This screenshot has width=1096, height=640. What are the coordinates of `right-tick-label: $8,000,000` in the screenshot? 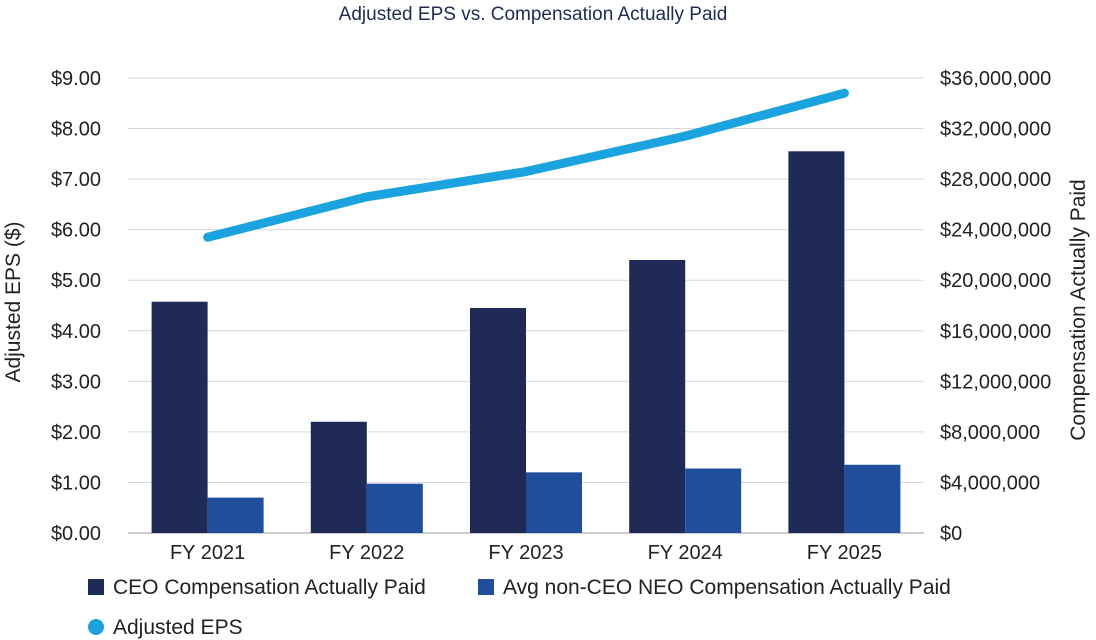 It's located at (990, 433).